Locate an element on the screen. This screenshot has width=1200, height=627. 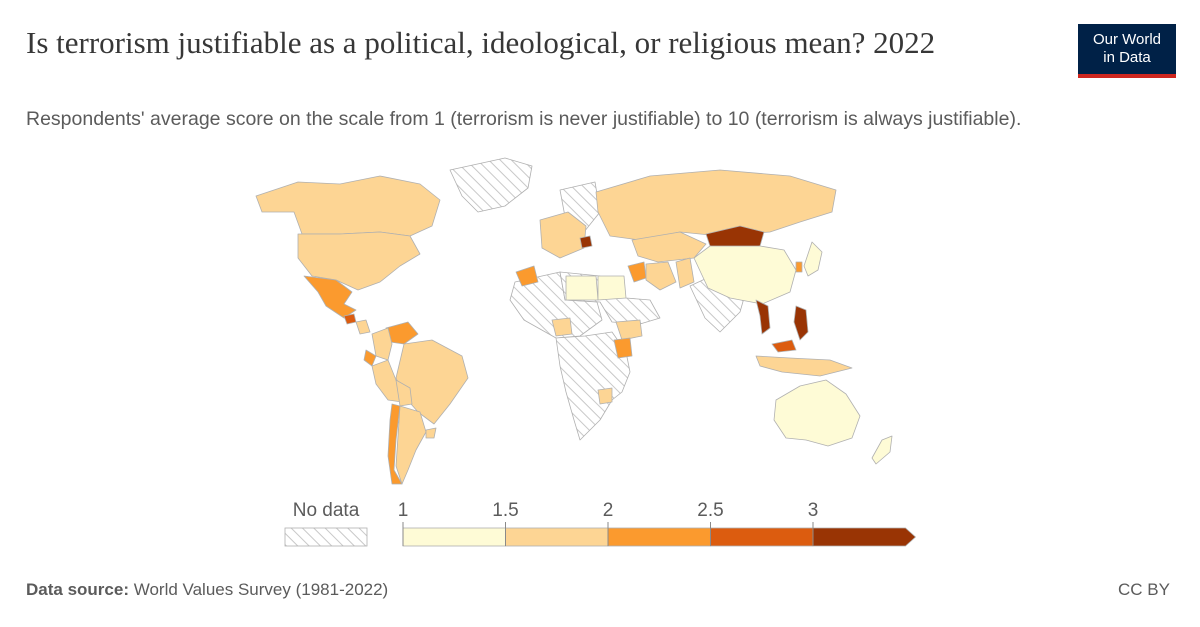
region-south-korea is located at coordinates (799, 267).